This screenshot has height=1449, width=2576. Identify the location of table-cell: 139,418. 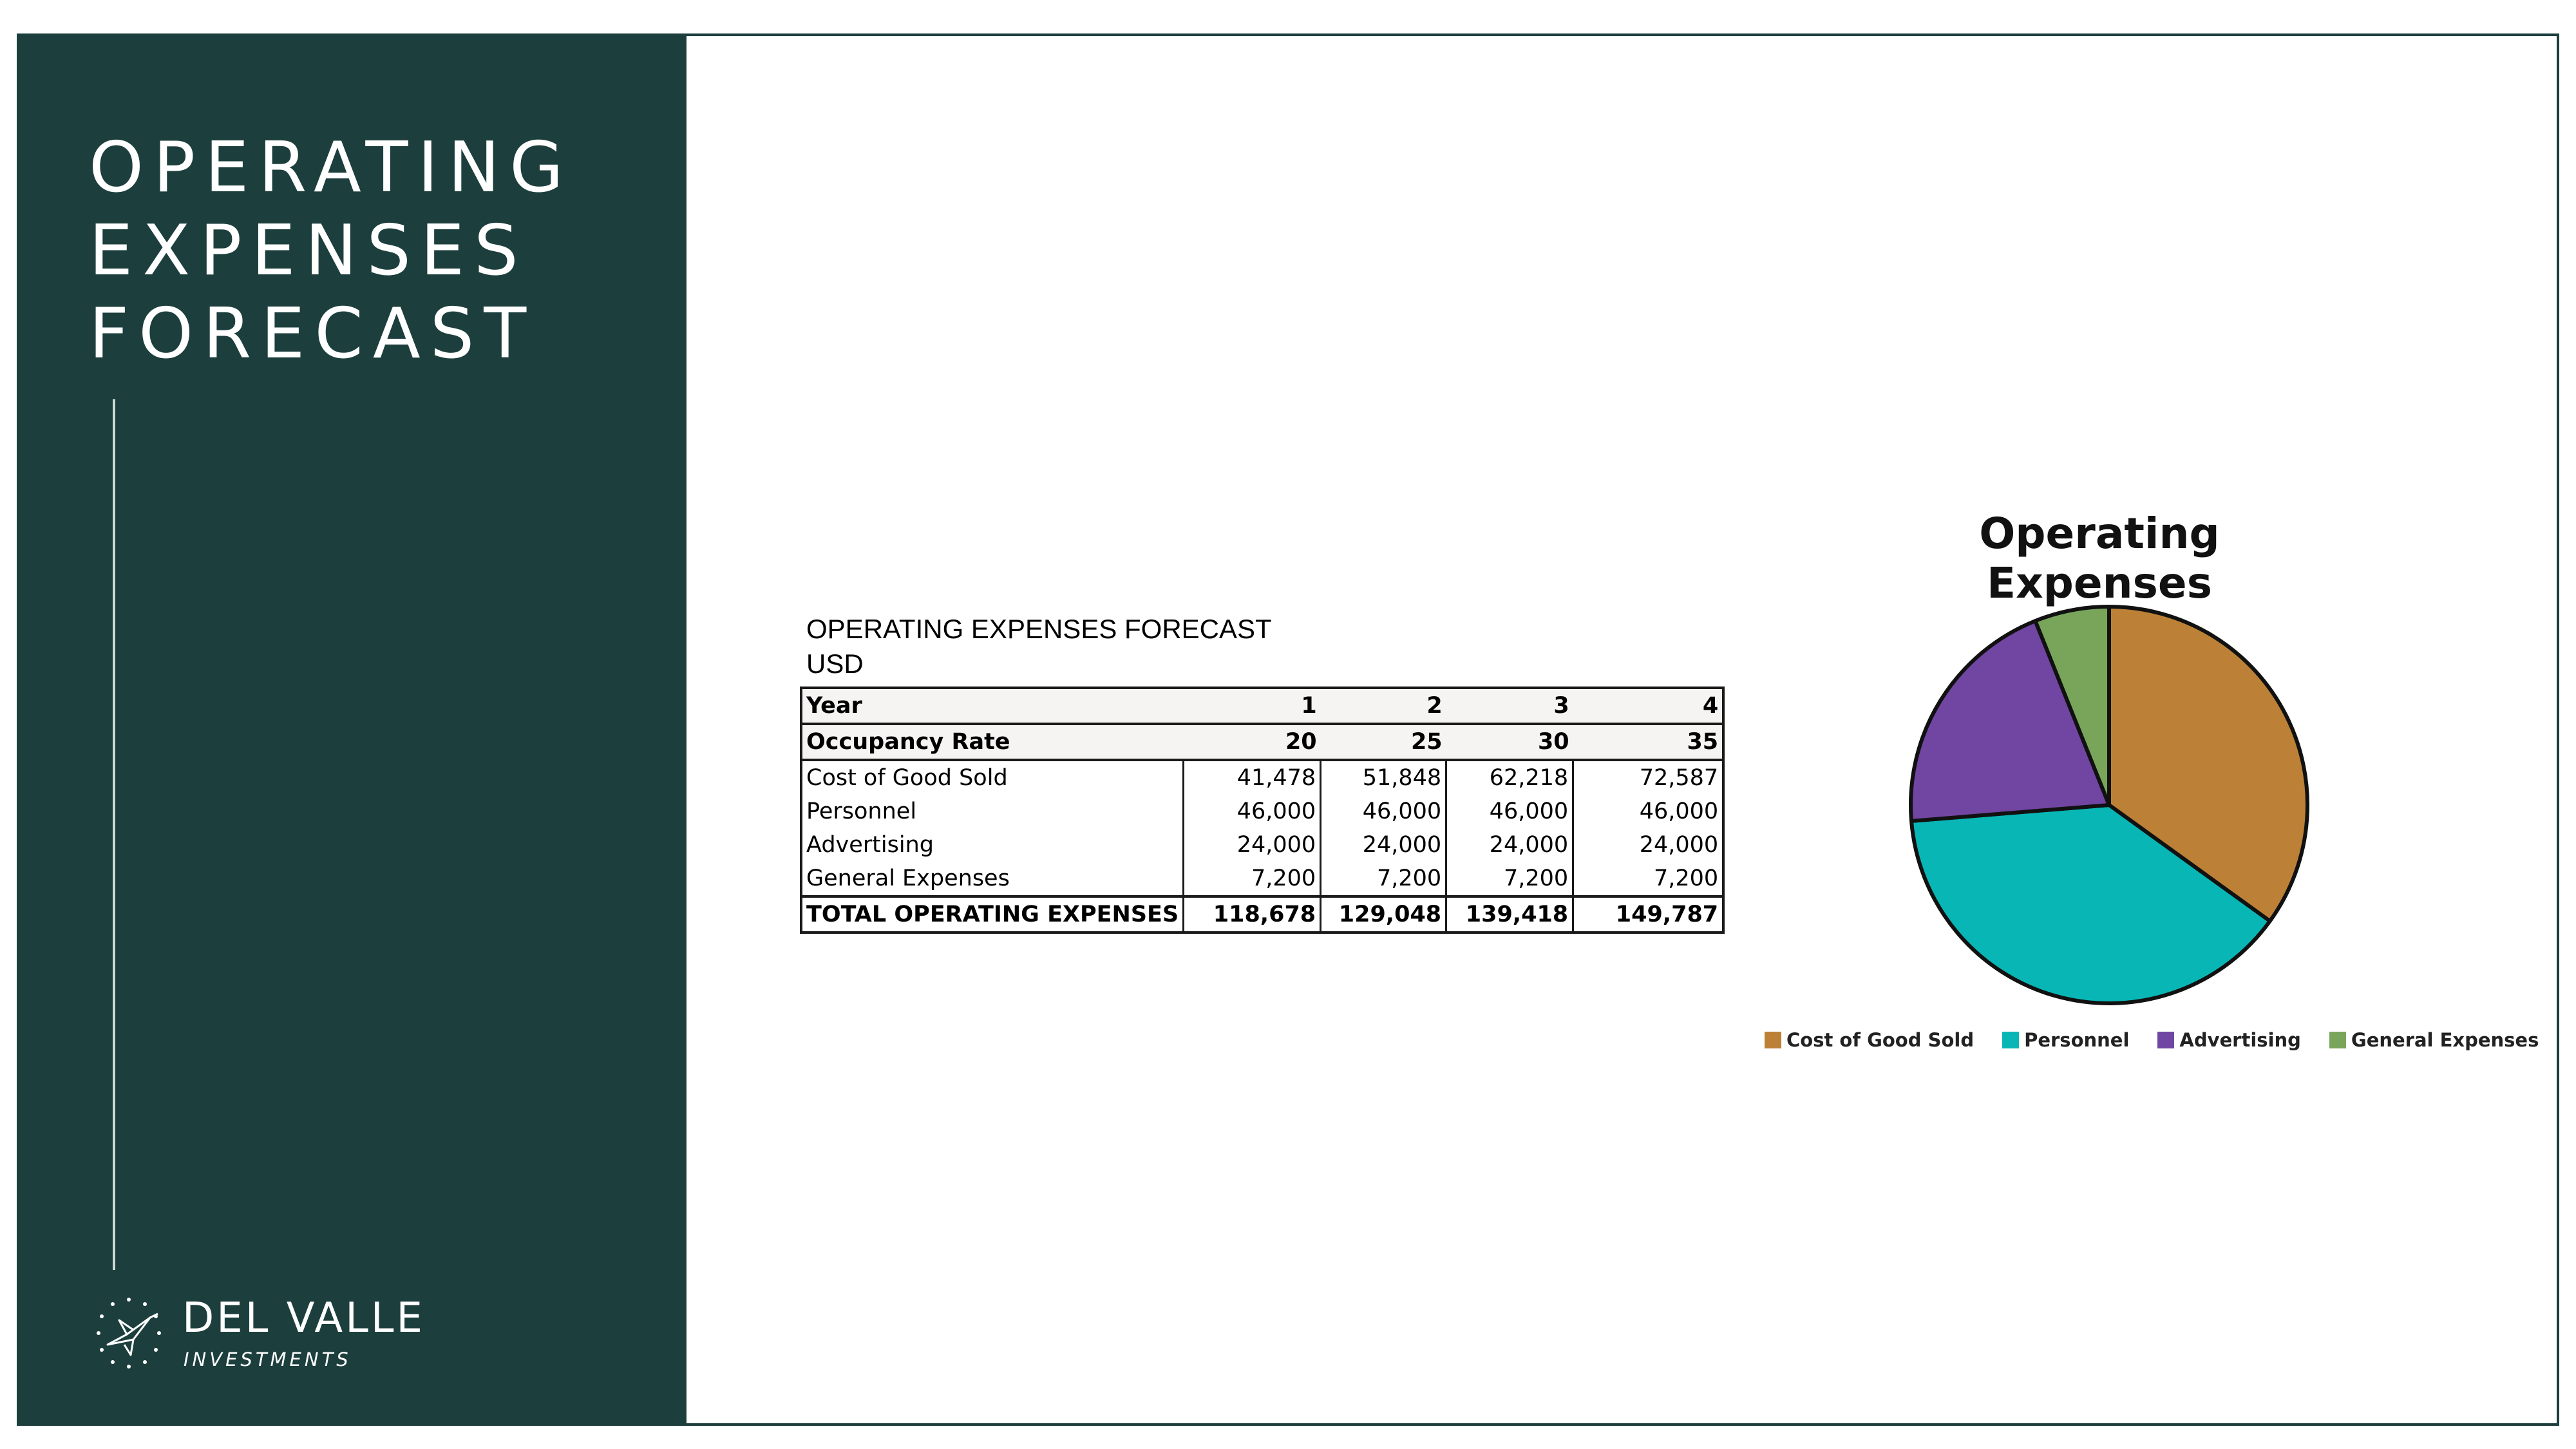
(1510, 914).